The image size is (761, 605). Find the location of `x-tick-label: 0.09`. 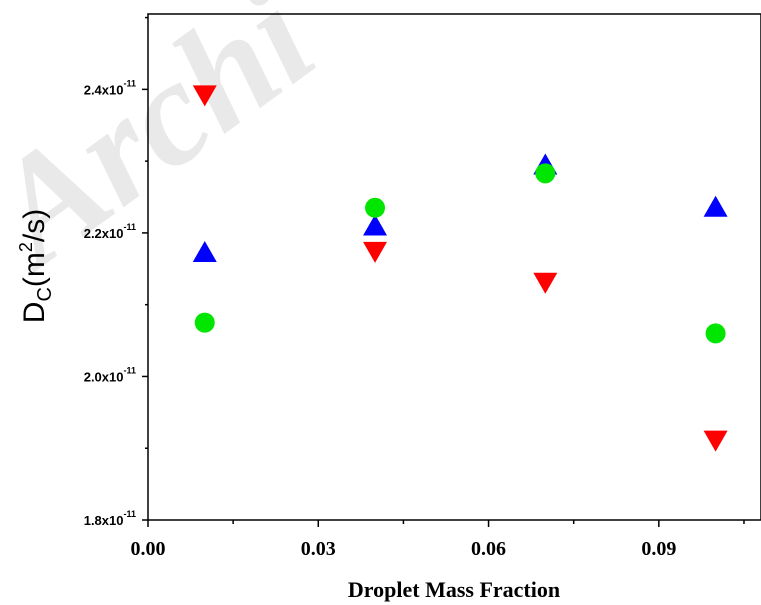

x-tick-label: 0.09 is located at coordinates (658, 549).